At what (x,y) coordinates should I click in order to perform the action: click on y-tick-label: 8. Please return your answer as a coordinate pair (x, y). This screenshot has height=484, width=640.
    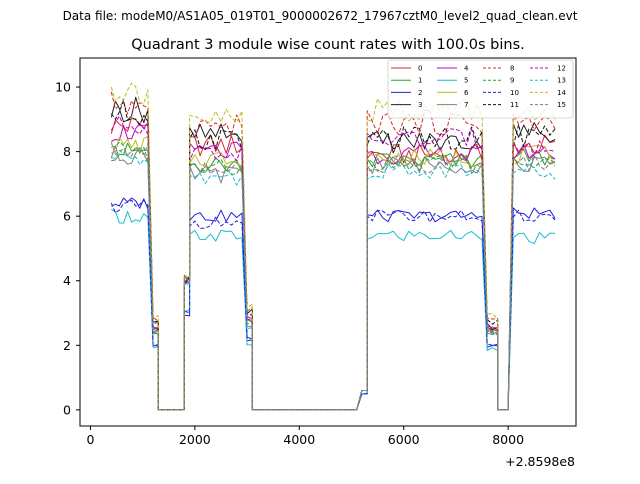
    Looking at the image, I should click on (67, 151).